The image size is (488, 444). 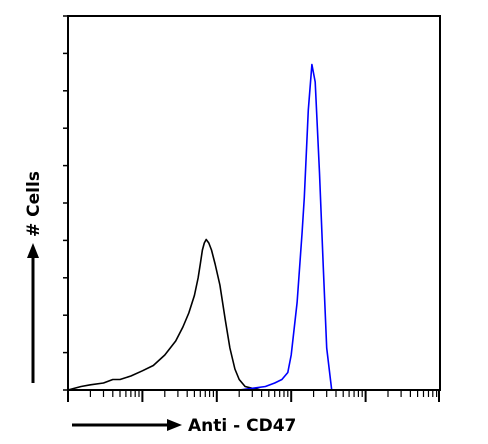 What do you see at coordinates (33, 313) in the screenshot?
I see `y-axis-arrow` at bounding box center [33, 313].